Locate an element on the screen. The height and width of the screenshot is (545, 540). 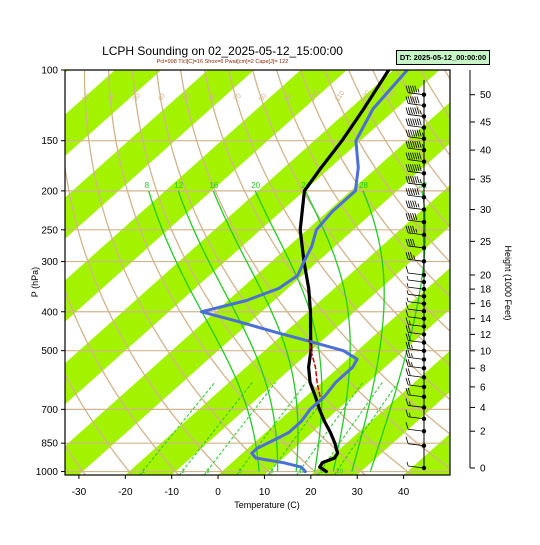
moist-adiabat-label: 12 is located at coordinates (178, 185).